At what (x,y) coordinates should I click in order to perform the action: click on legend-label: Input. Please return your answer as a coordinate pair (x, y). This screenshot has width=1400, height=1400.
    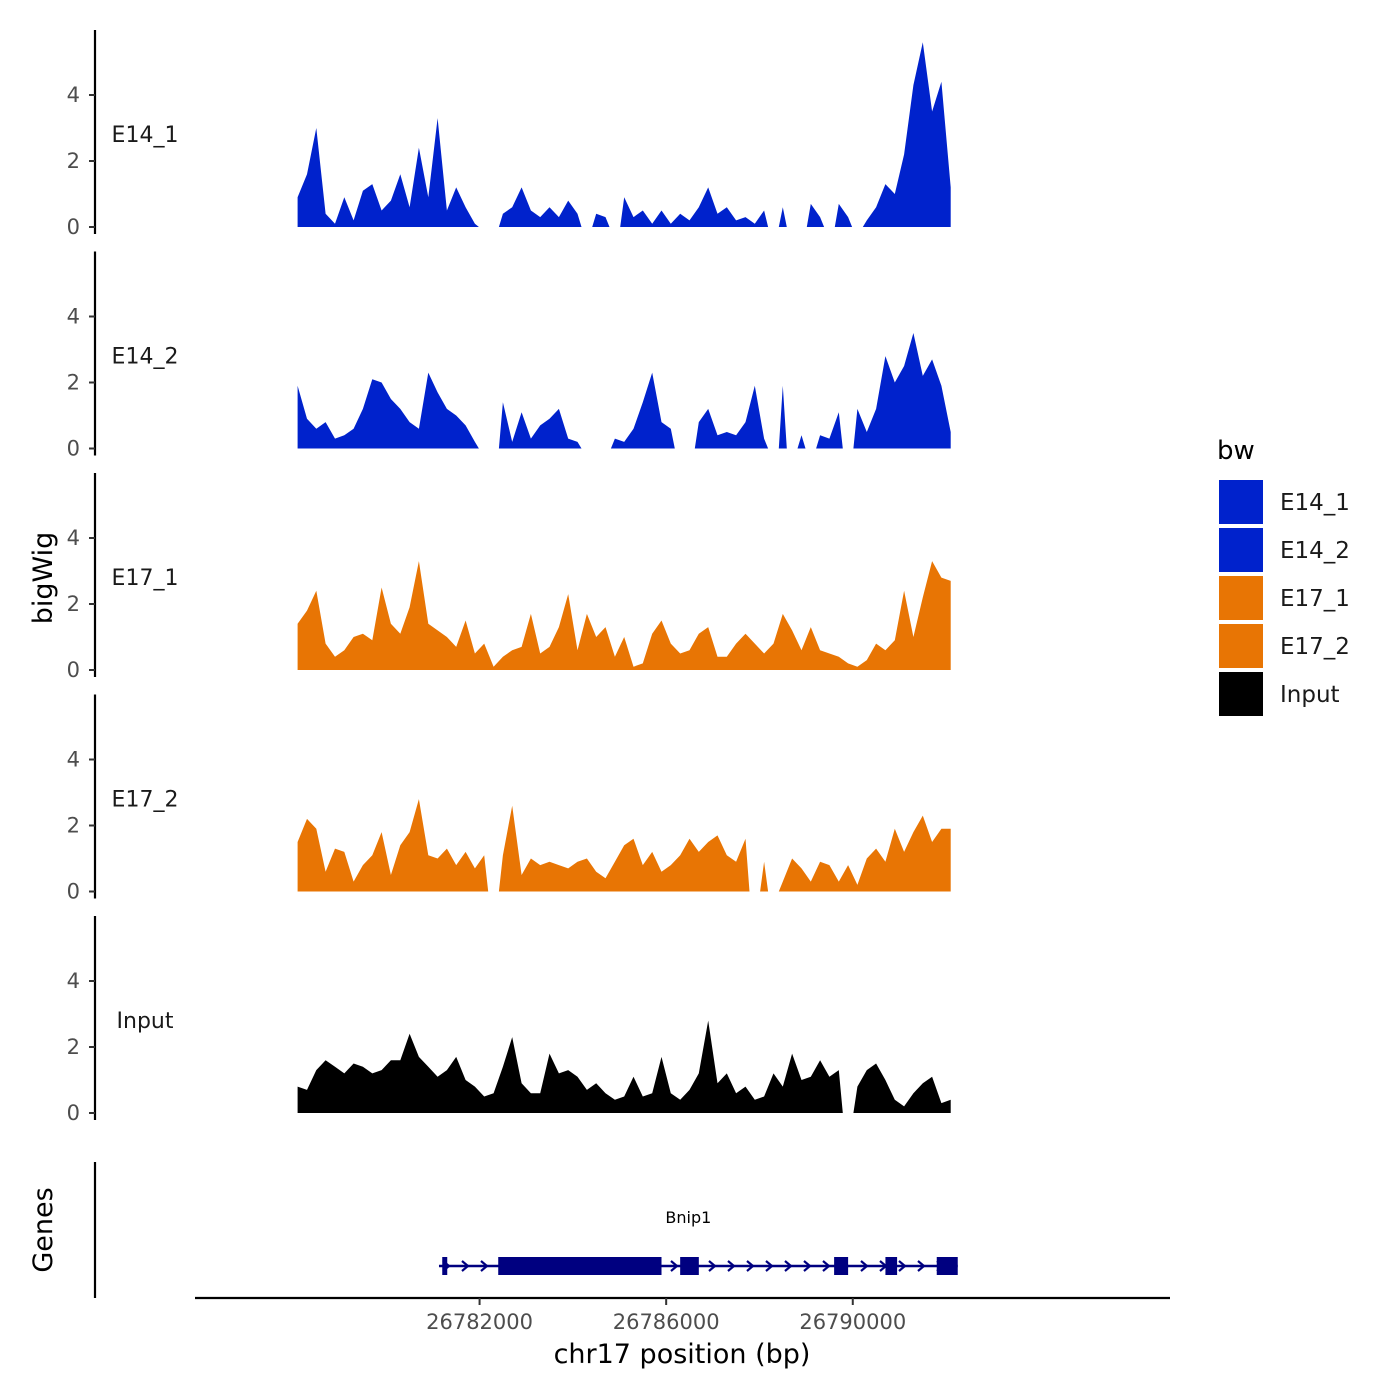
    Looking at the image, I should click on (1310, 695).